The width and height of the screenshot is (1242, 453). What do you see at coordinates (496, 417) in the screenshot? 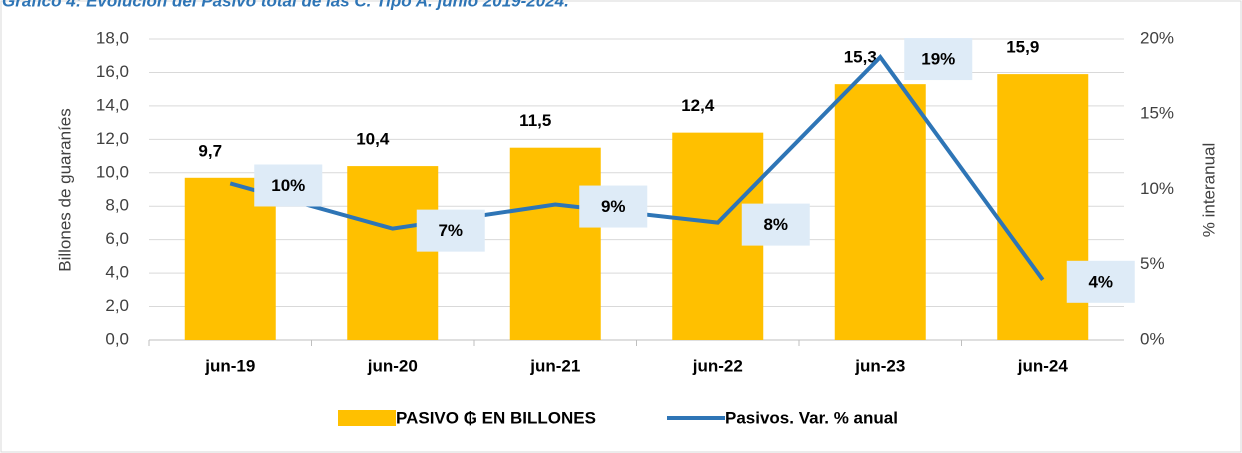
I see `legend-label: PASIVO ₲ EN BILLONES` at bounding box center [496, 417].